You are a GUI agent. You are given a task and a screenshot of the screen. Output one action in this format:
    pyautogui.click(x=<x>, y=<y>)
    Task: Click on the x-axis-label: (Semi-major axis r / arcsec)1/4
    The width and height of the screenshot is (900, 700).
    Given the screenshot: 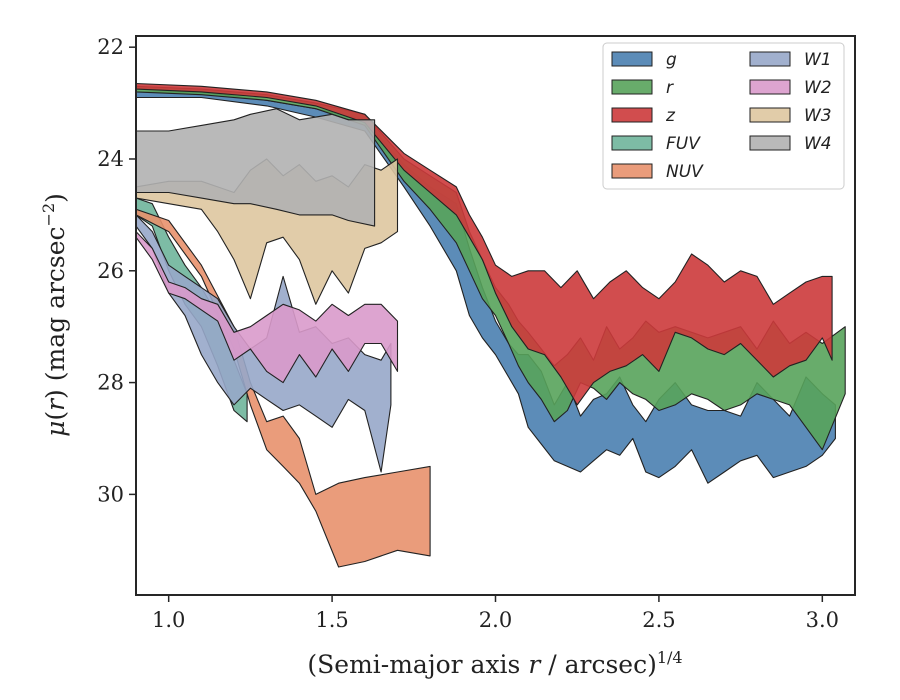 What is the action you would take?
    pyautogui.click(x=494, y=663)
    